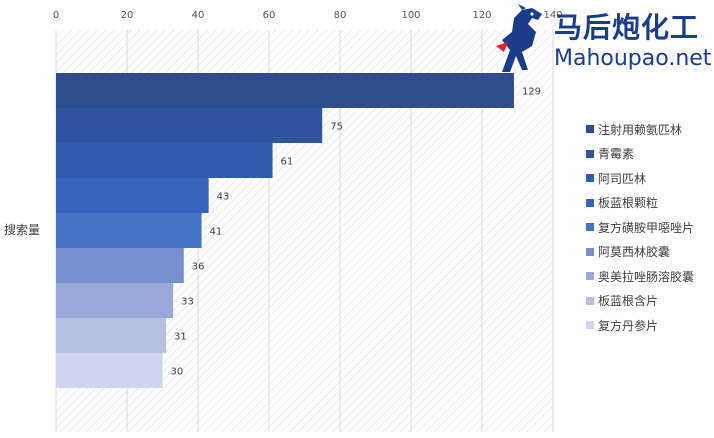  Describe the element at coordinates (340, 15) in the screenshot. I see `x-tick-label: 80` at that location.